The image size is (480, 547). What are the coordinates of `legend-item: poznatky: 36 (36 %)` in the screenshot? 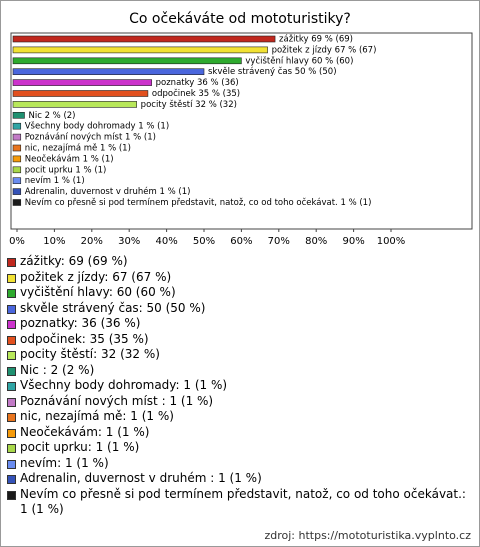 It's located at (239, 324).